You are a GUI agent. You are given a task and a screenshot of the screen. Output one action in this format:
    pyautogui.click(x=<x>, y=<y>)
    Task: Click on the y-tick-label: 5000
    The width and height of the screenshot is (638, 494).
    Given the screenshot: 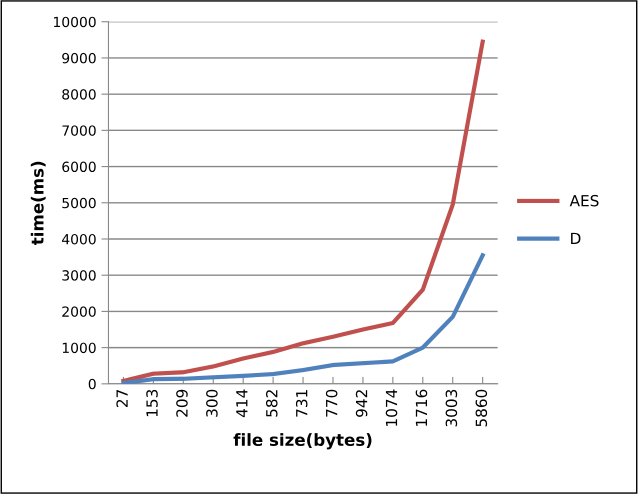 What is the action you would take?
    pyautogui.click(x=79, y=203)
    